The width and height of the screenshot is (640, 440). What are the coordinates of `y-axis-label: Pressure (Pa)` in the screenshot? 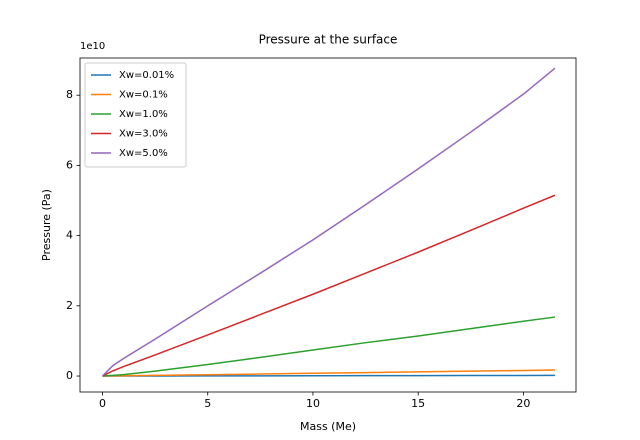 It's located at (46, 225).